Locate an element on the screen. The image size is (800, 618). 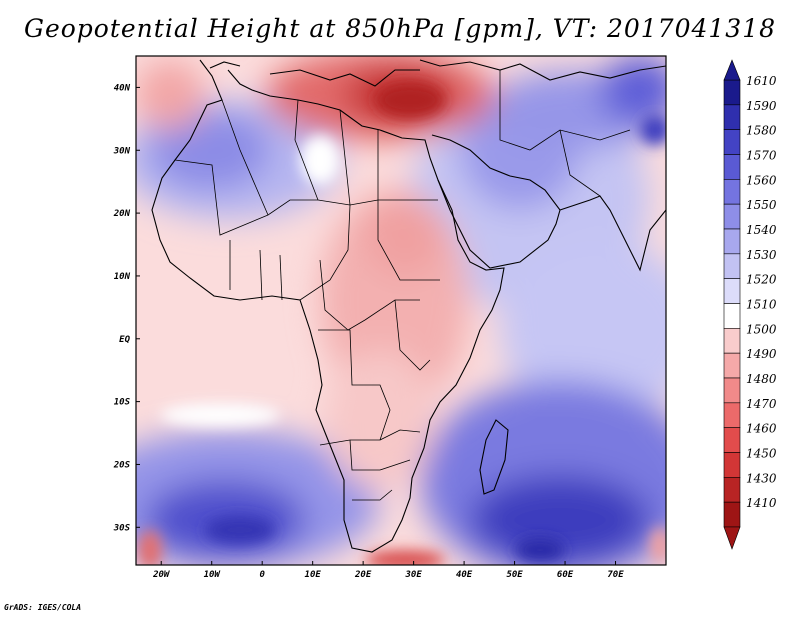
lon-tick-label: 20E is located at coordinates (363, 575).